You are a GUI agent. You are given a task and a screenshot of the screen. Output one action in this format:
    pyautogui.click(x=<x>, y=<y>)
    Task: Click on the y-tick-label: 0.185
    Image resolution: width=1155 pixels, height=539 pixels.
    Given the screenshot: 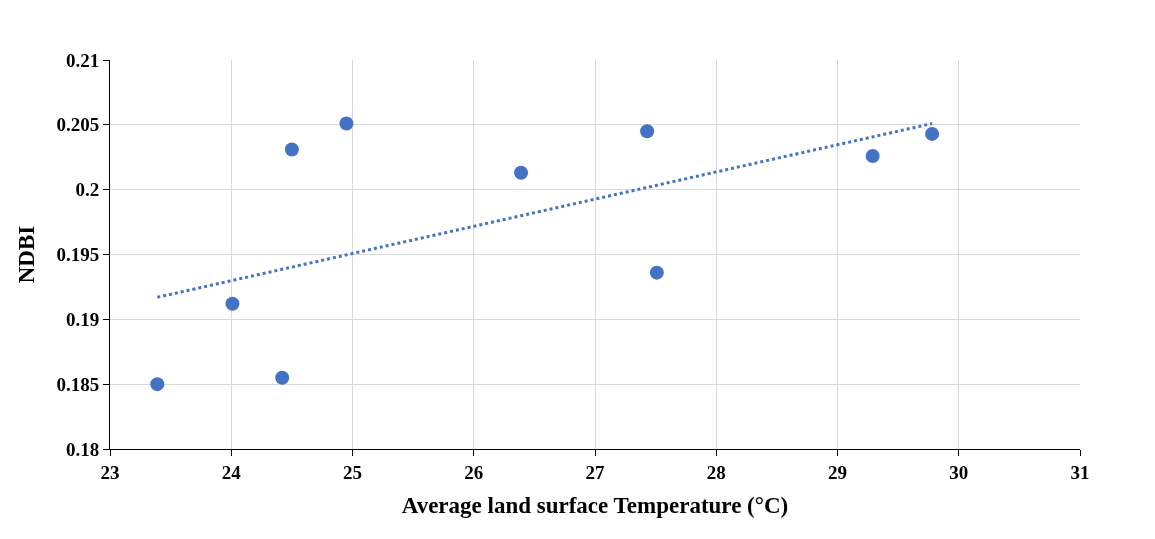 What is the action you would take?
    pyautogui.click(x=78, y=384)
    